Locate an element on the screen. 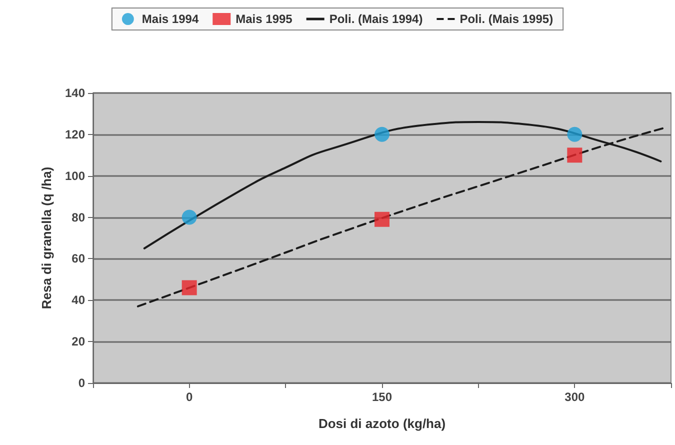 The image size is (675, 445). y-tick-label: 40 is located at coordinates (79, 300).